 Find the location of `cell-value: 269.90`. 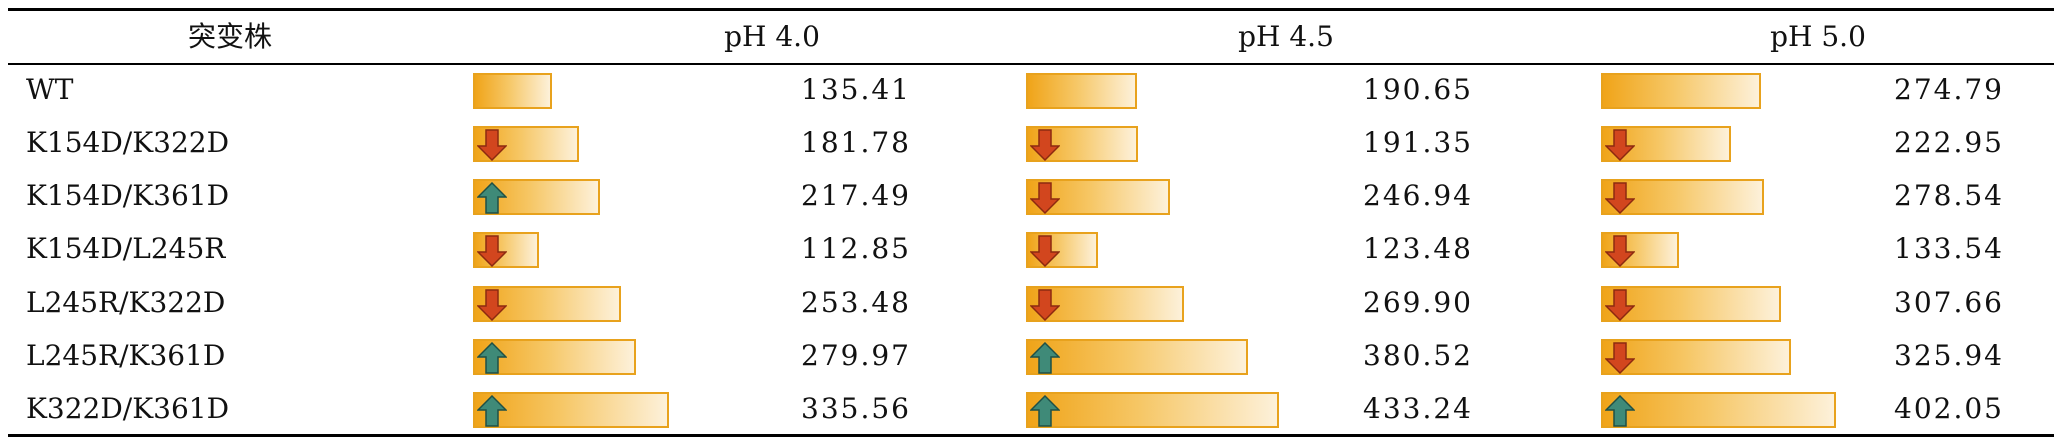

cell-value: 269.90 is located at coordinates (1418, 302).